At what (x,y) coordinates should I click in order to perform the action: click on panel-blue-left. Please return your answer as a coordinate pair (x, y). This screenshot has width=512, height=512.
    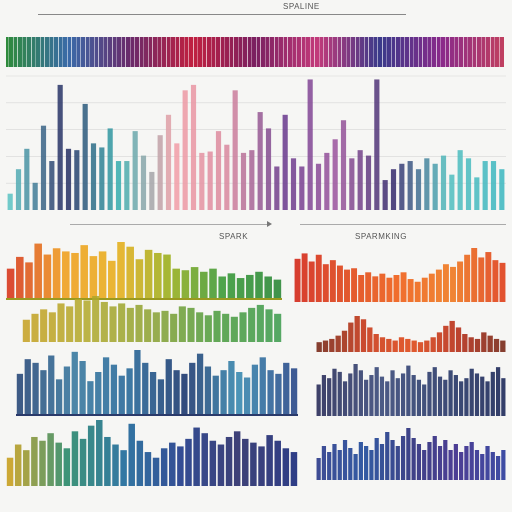
    Looking at the image, I should click on (157, 381).